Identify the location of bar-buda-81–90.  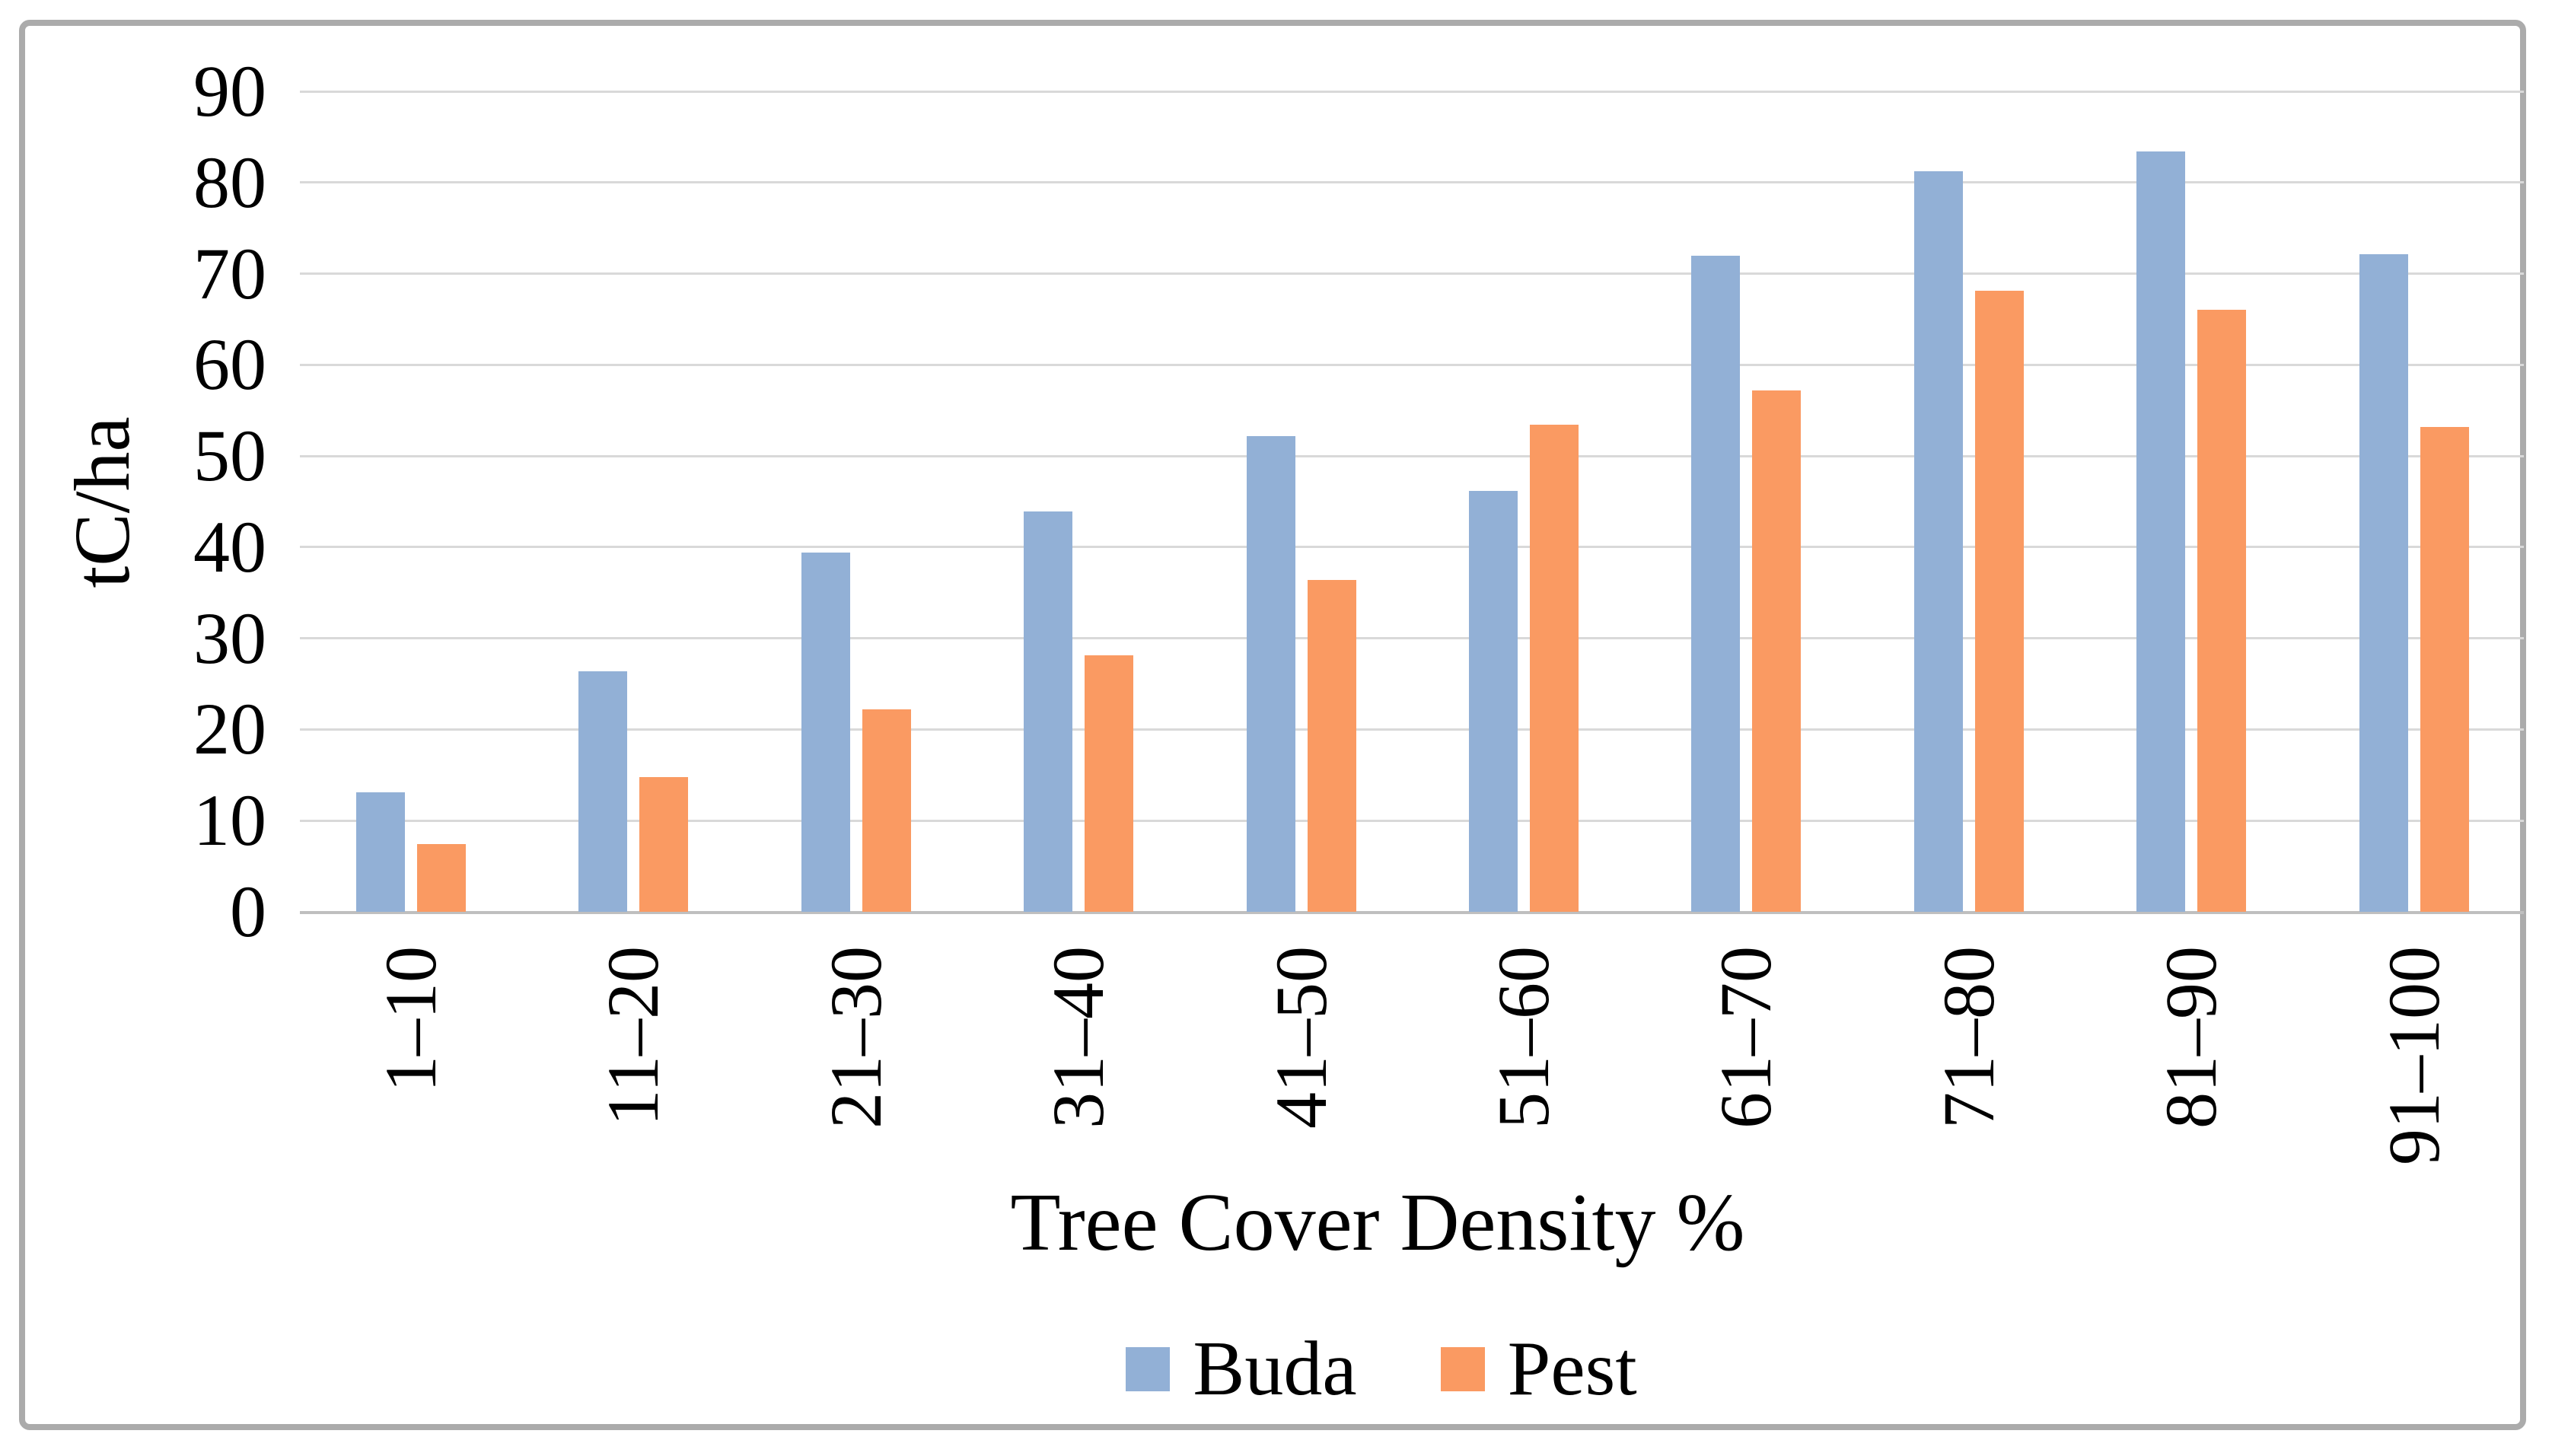
(2161, 531).